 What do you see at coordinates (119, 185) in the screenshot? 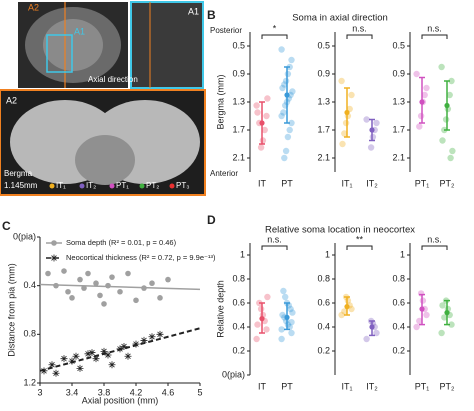
I see `legend: IT₁ IT₂ PT₁ PT₂ PT₃` at bounding box center [119, 185].